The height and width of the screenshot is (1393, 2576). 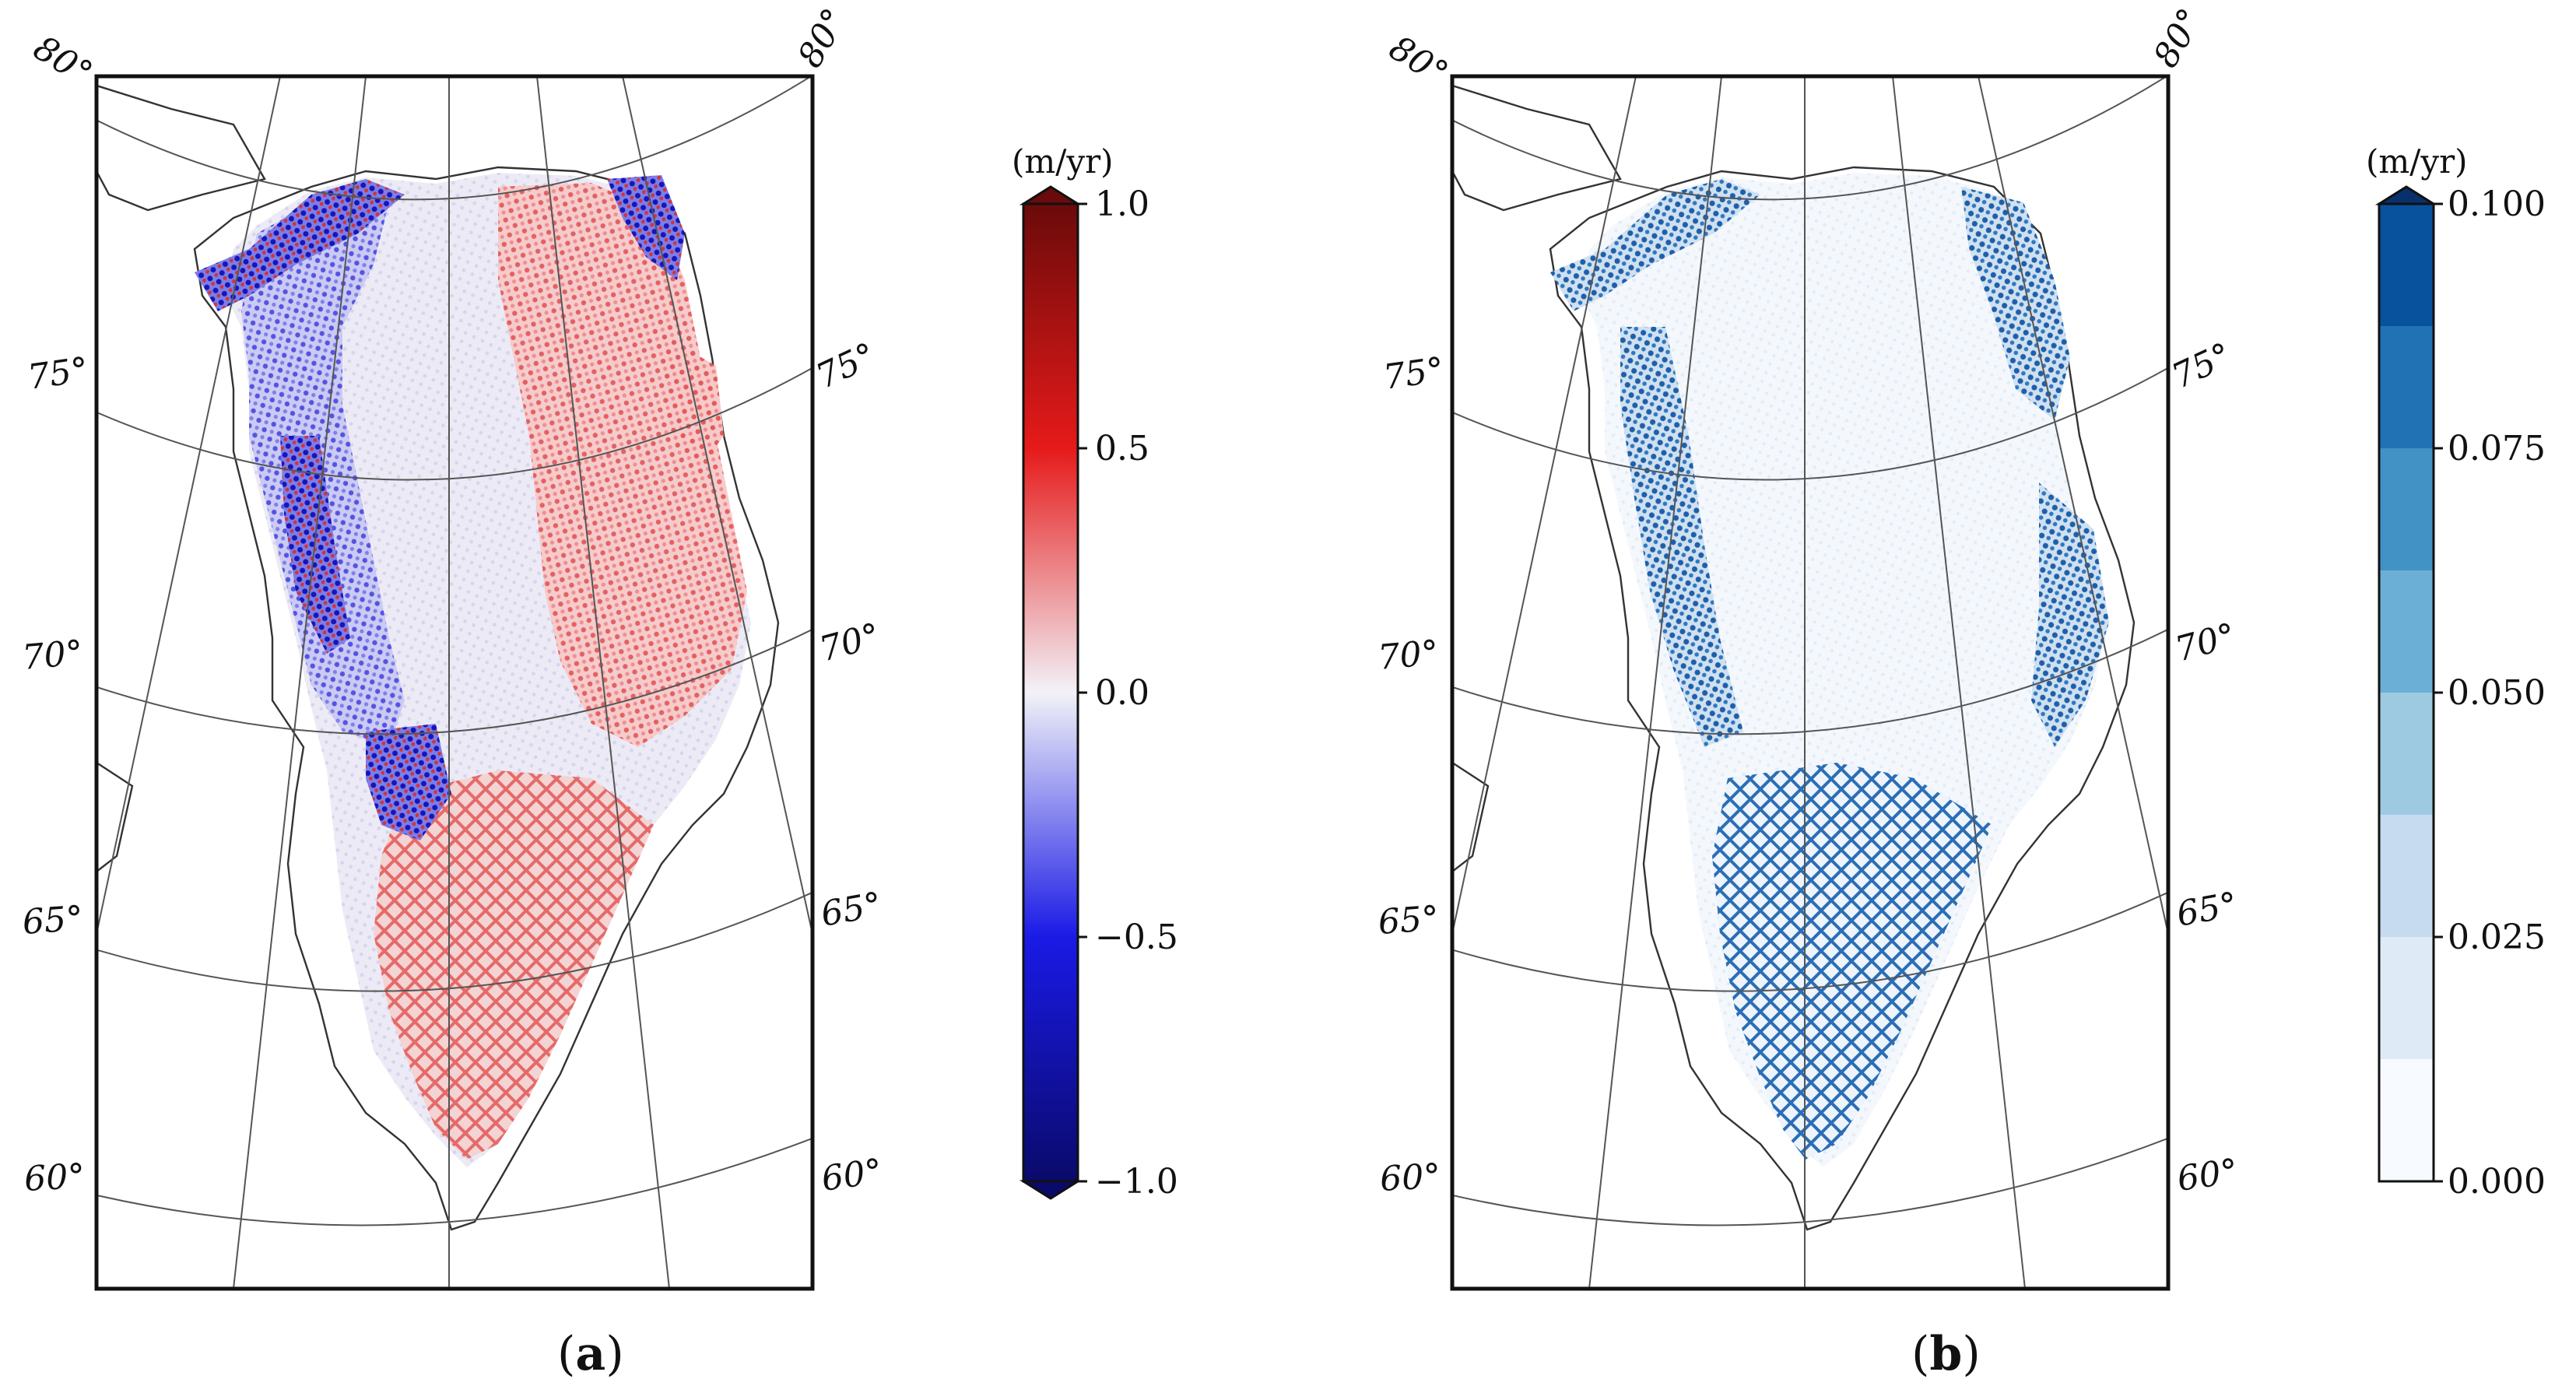 I want to click on parallel-75-b, so click(x=1810, y=424).